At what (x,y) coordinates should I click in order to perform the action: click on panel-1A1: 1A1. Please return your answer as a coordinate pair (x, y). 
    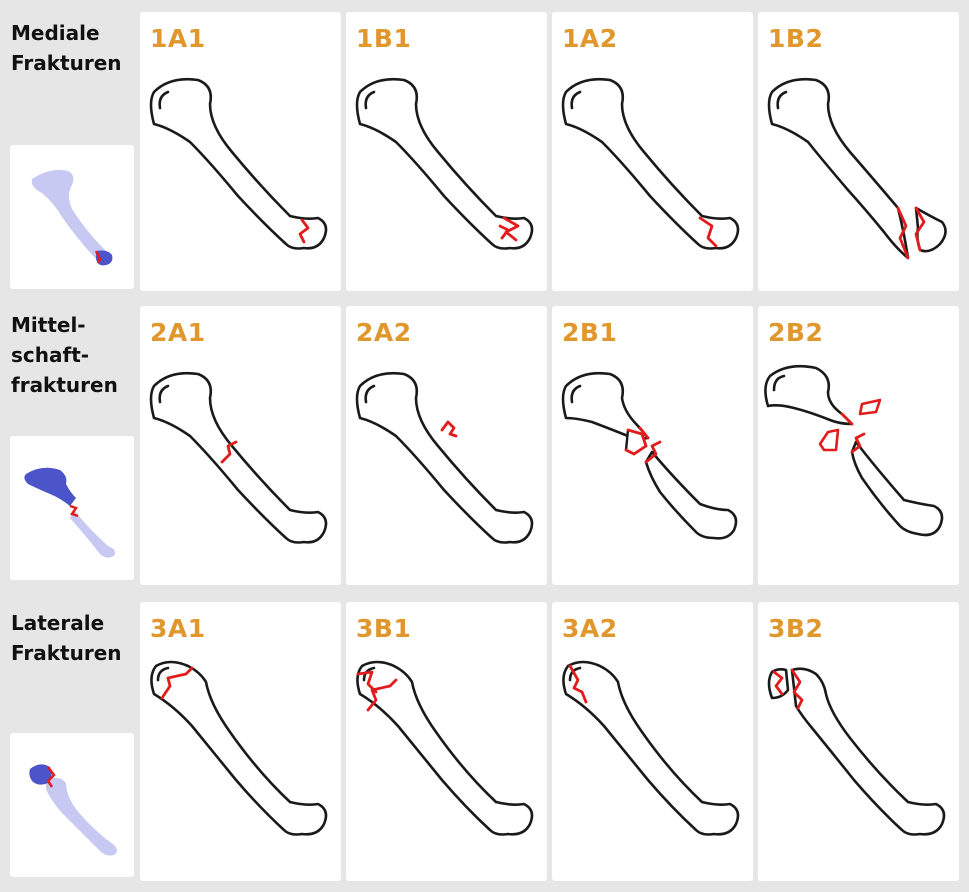
    Looking at the image, I should click on (240, 151).